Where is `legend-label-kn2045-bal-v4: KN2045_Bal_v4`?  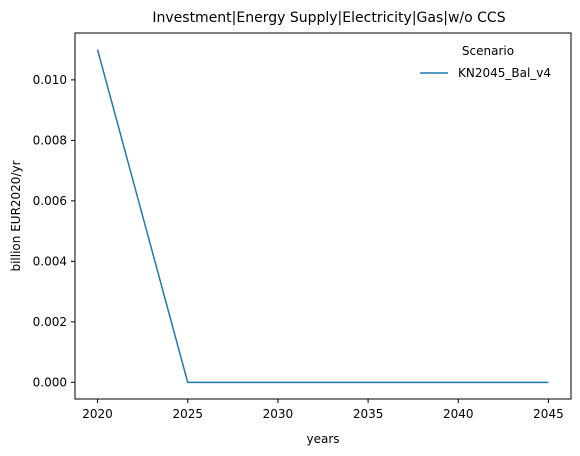 legend-label-kn2045-bal-v4: KN2045_Bal_v4 is located at coordinates (504, 73).